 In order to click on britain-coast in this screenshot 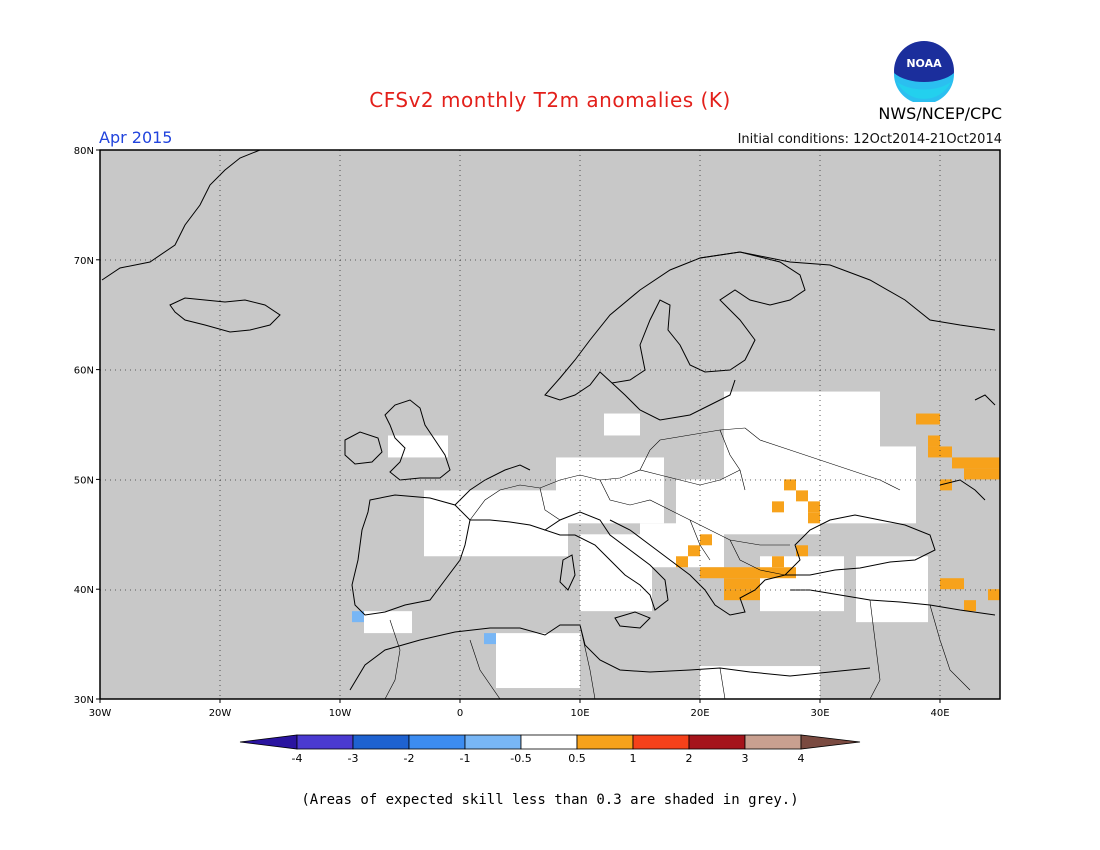, I will do `click(417, 440)`.